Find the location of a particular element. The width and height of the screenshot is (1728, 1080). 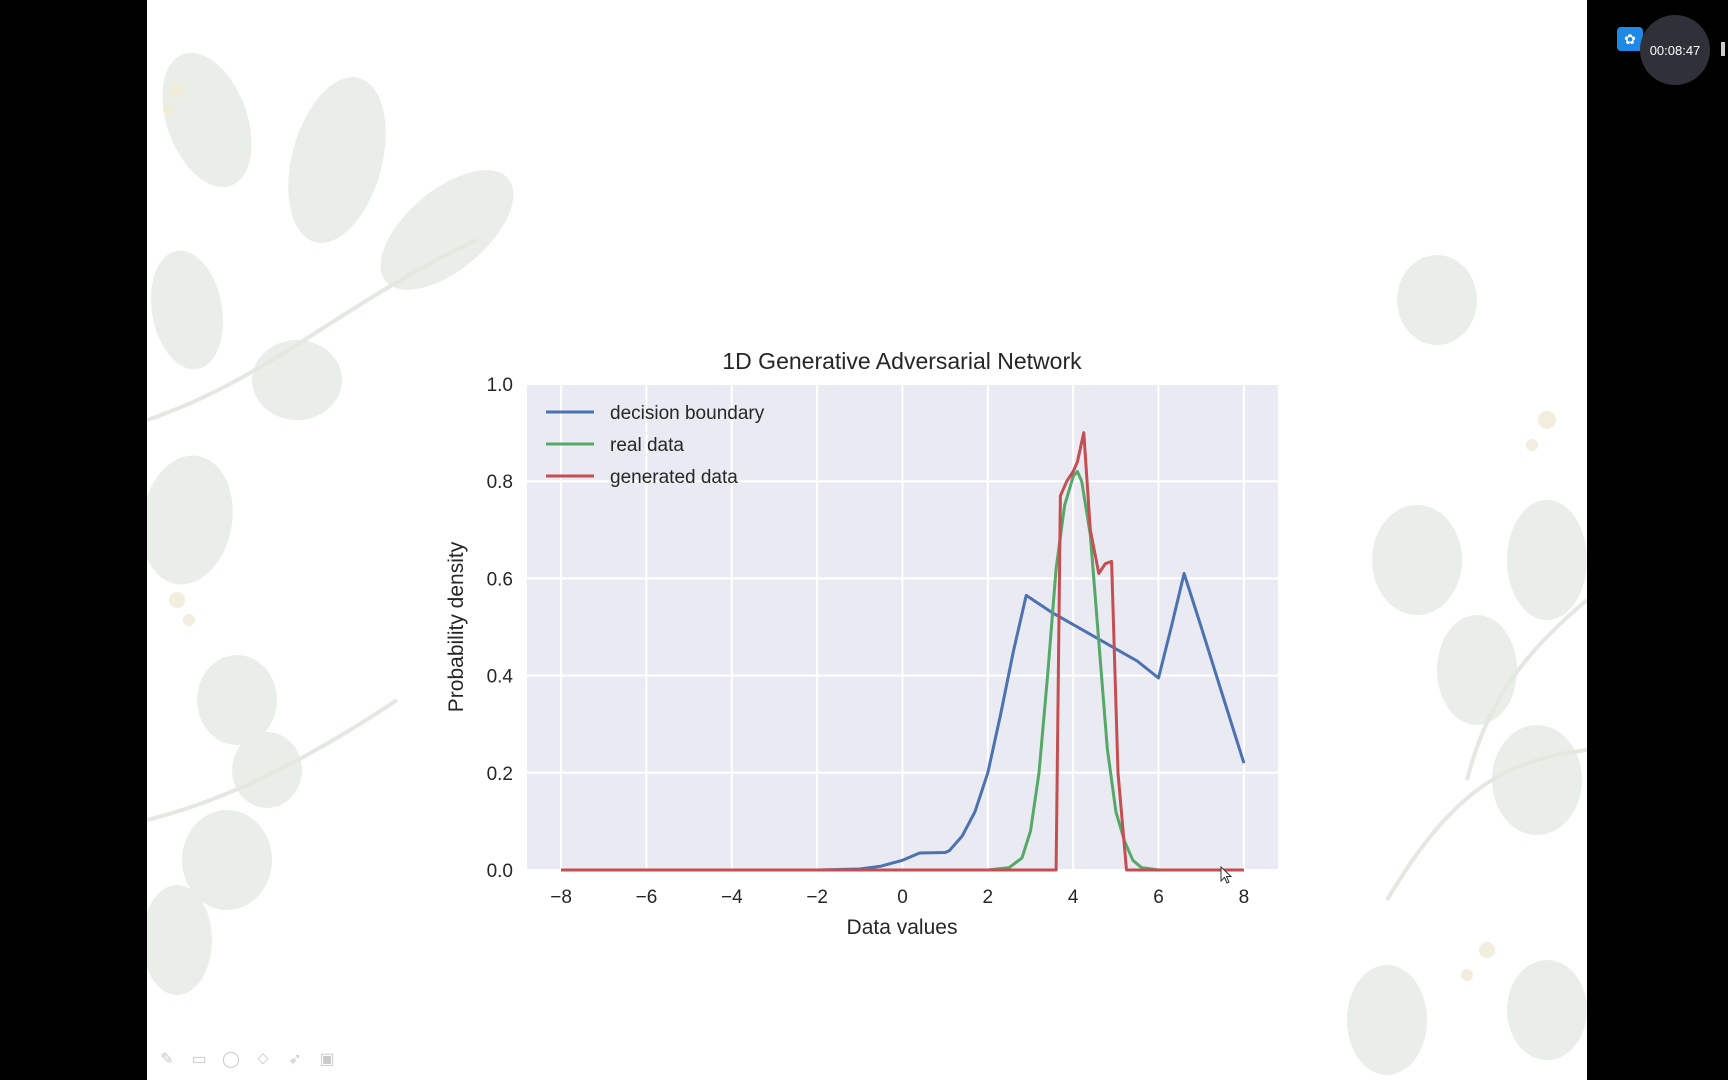

x-tick-label: −2 is located at coordinates (817, 897).